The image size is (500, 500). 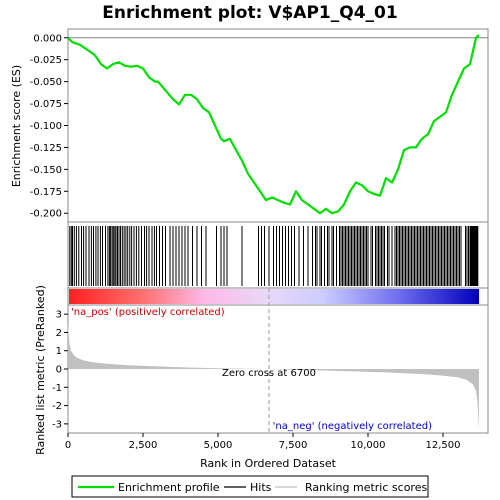 What do you see at coordinates (293, 445) in the screenshot?
I see `x-tick-label: 7,500` at bounding box center [293, 445].